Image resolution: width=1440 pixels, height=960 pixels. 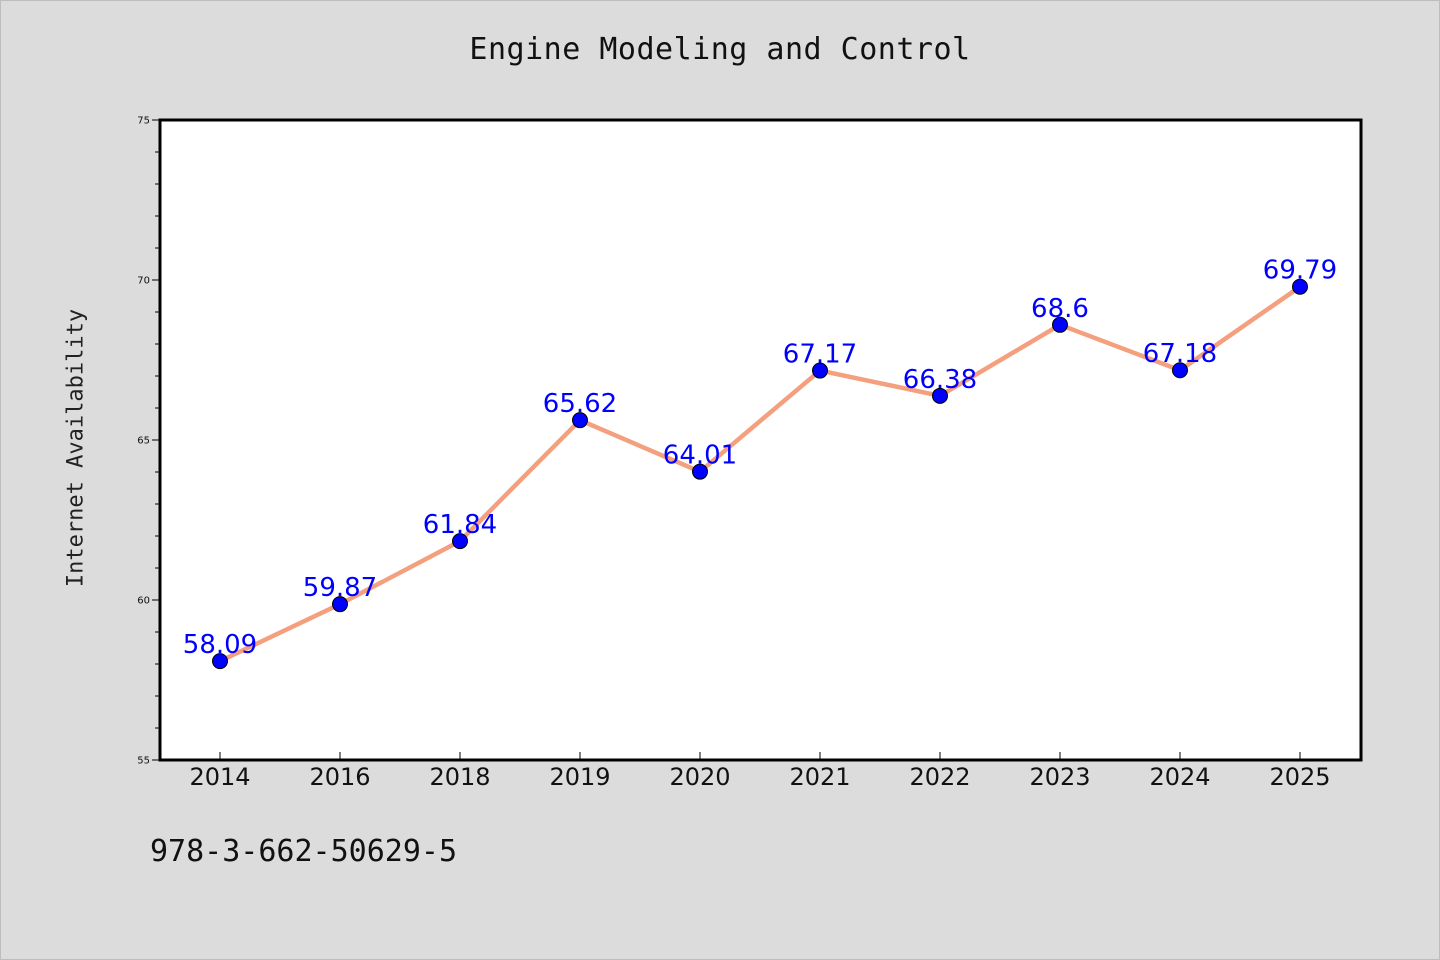 I want to click on data-label: 58.09, so click(x=220, y=645).